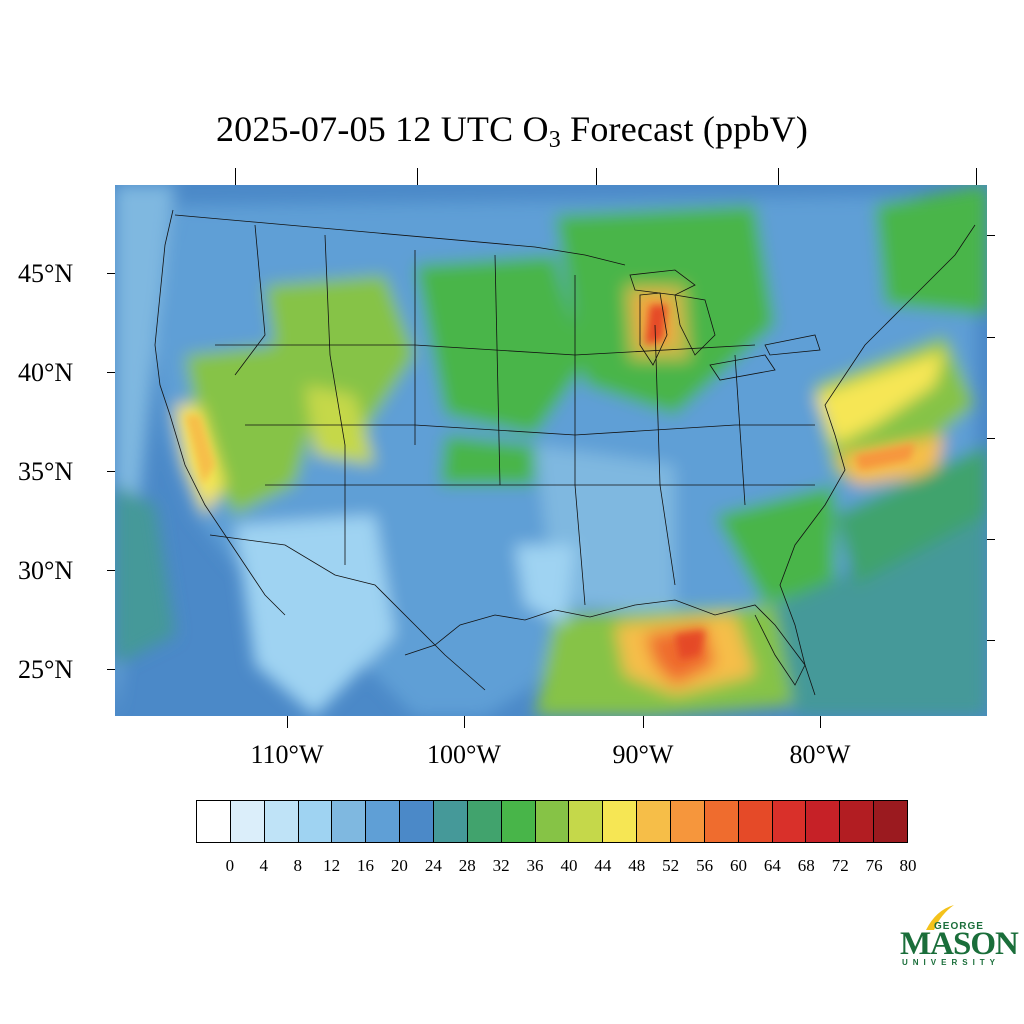 This screenshot has height=1024, width=1024. I want to click on ozone-colorbar, so click(552, 821).